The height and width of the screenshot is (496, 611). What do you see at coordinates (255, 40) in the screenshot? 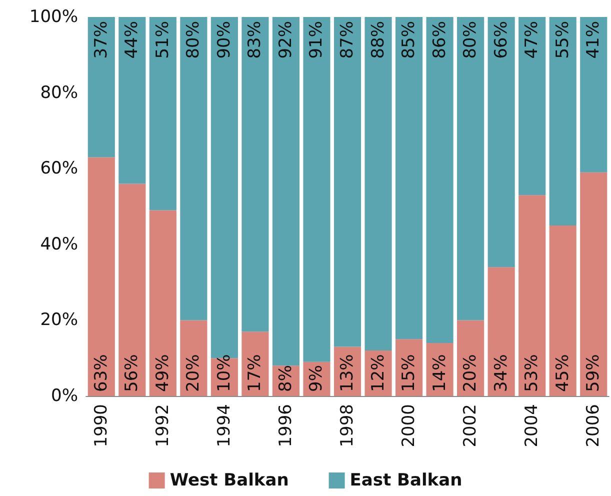
I see `data-label: 83%` at bounding box center [255, 40].